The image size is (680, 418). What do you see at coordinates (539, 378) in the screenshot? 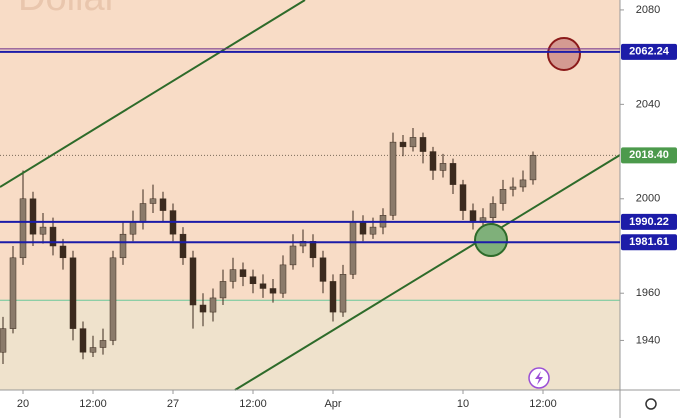
I see `alert-bolt` at bounding box center [539, 378].